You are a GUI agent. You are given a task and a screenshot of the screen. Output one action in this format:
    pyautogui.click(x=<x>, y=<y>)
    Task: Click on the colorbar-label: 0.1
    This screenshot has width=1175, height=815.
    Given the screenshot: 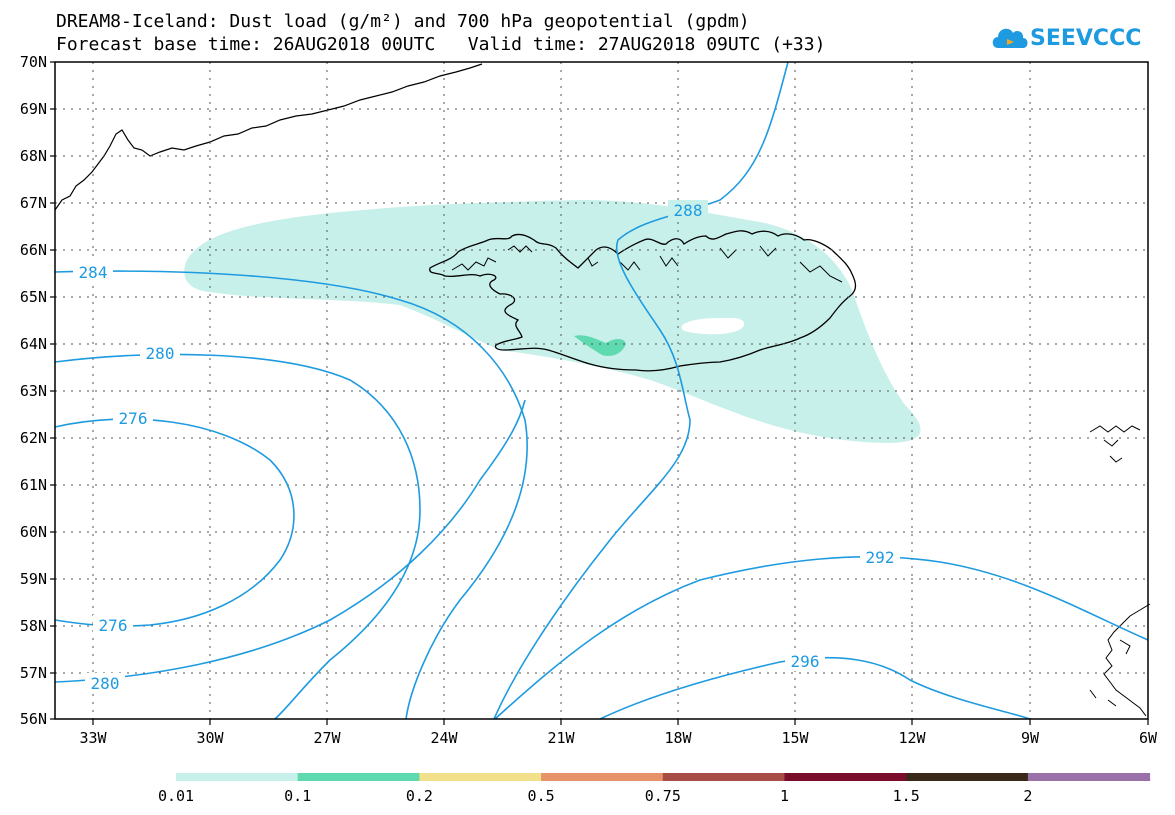 What is the action you would take?
    pyautogui.click(x=297, y=796)
    